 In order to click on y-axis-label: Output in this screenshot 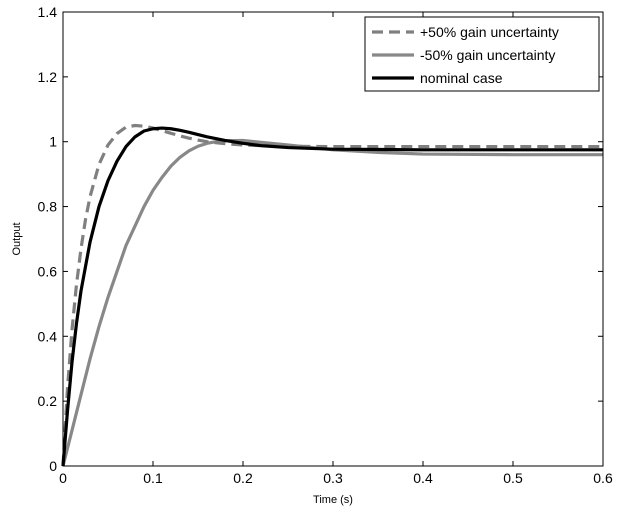, I will do `click(17, 238)`.